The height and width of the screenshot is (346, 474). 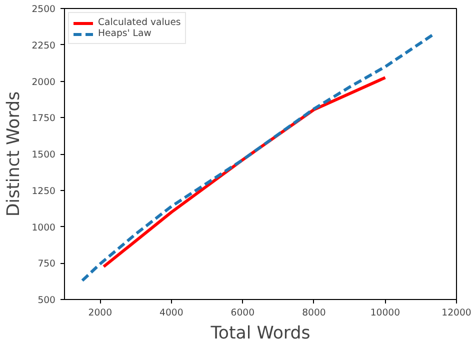 I want to click on legend-label: Heaps' Law, so click(x=125, y=33).